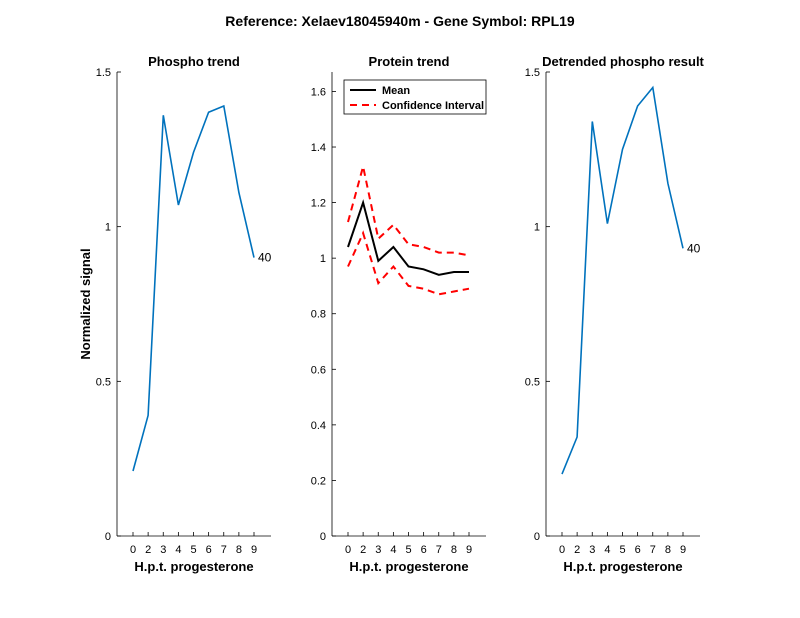 This screenshot has height=618, width=800. What do you see at coordinates (318, 315) in the screenshot?
I see `protein-y-tick-label: 0.8` at bounding box center [318, 315].